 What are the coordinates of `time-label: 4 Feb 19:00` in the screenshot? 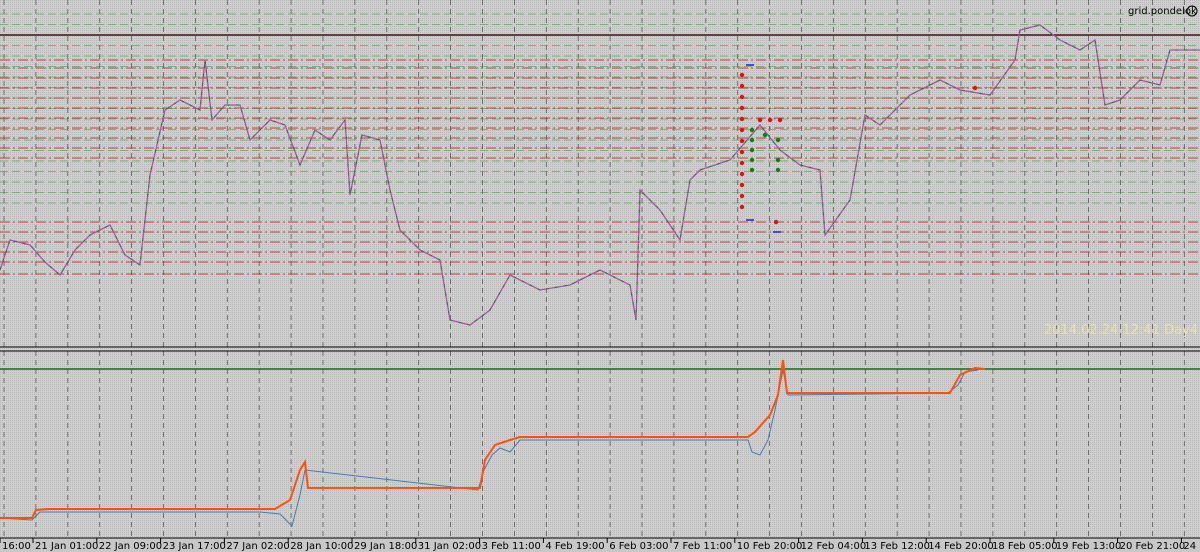 It's located at (574, 546).